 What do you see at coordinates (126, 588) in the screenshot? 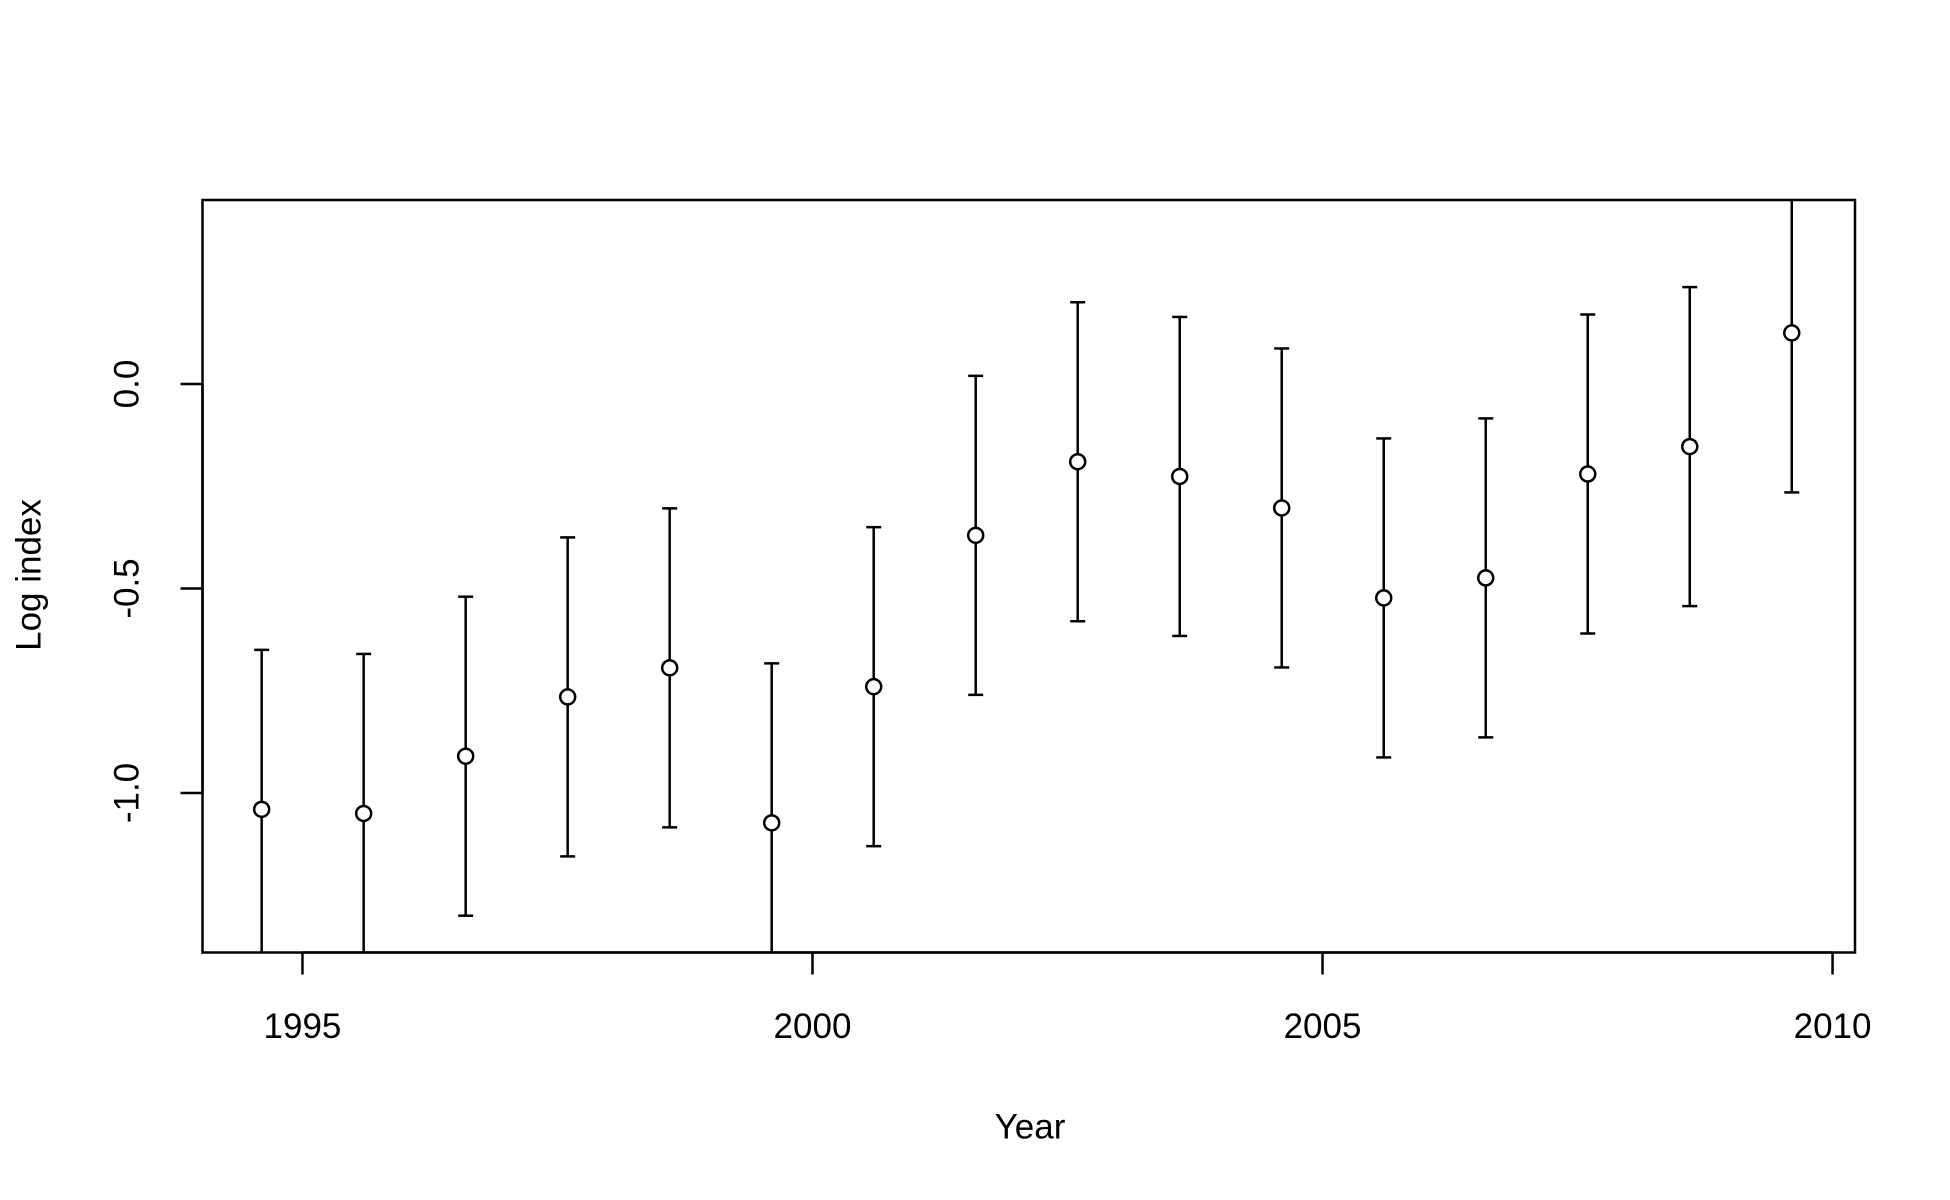
I see `y-tick-label: -0.5` at bounding box center [126, 588].